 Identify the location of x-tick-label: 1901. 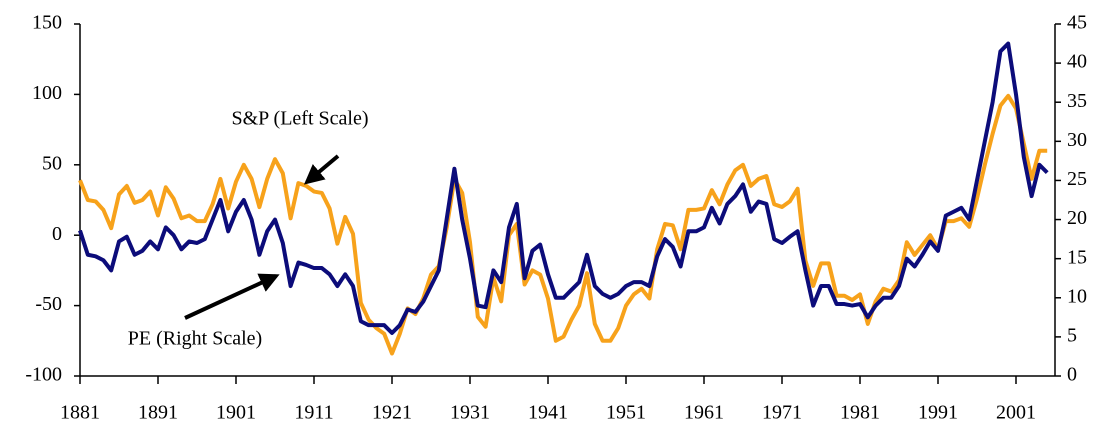
(236, 413).